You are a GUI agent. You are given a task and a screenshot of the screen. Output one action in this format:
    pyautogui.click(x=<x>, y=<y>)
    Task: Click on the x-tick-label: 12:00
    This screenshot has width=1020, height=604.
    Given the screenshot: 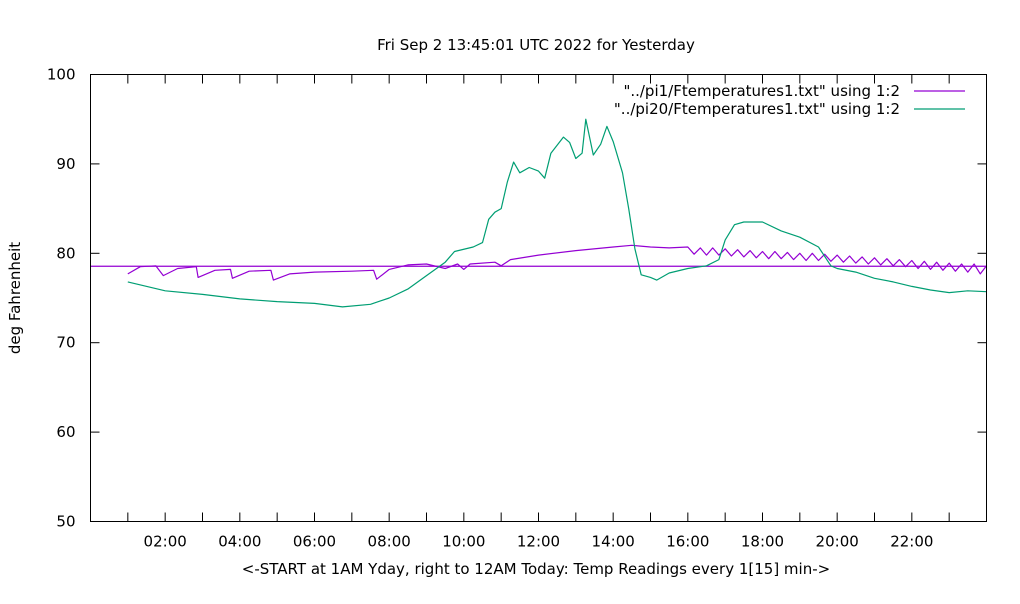 What is the action you would take?
    pyautogui.click(x=538, y=542)
    